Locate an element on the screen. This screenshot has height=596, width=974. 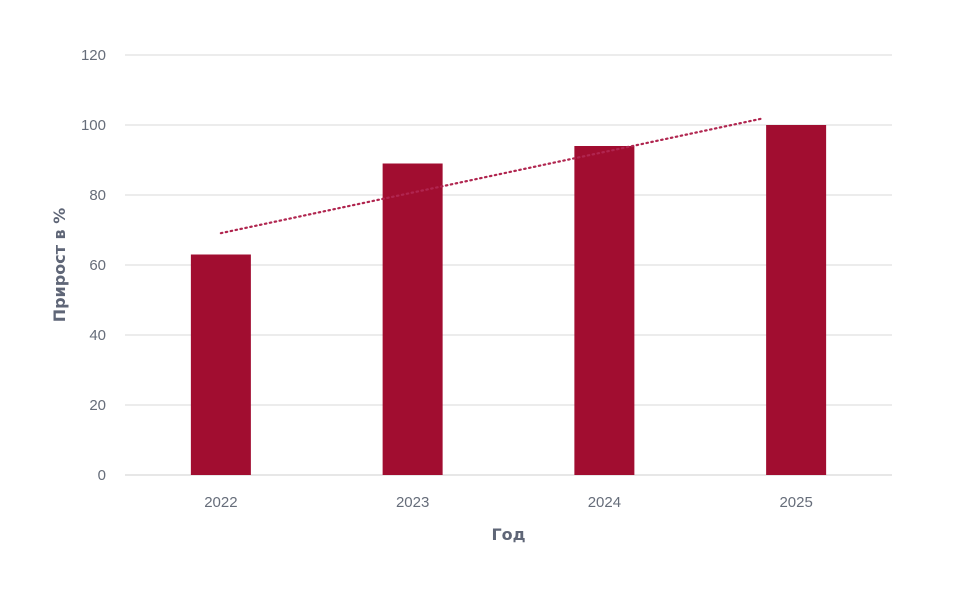
bar-2024 is located at coordinates (604, 310).